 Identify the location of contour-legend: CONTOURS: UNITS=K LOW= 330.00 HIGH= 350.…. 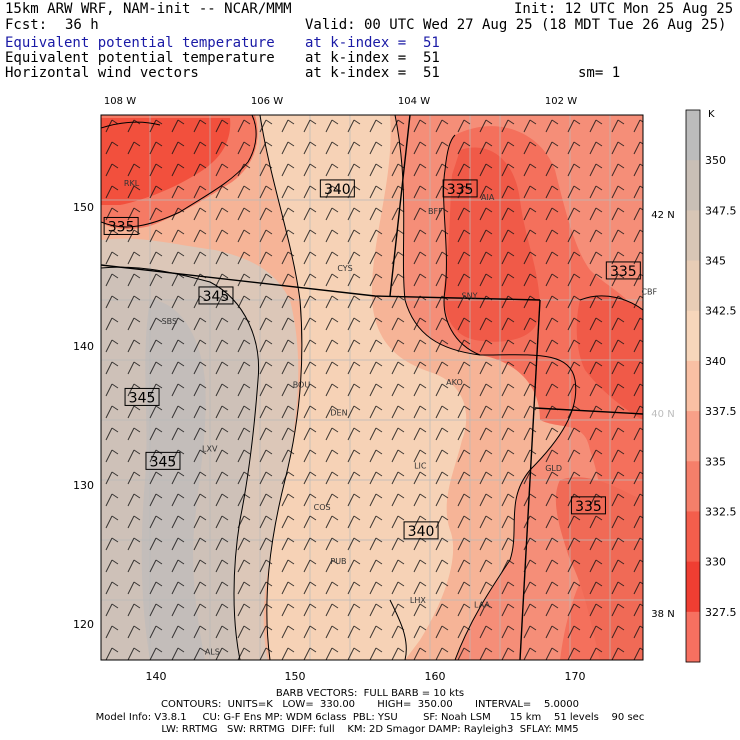
(370, 704).